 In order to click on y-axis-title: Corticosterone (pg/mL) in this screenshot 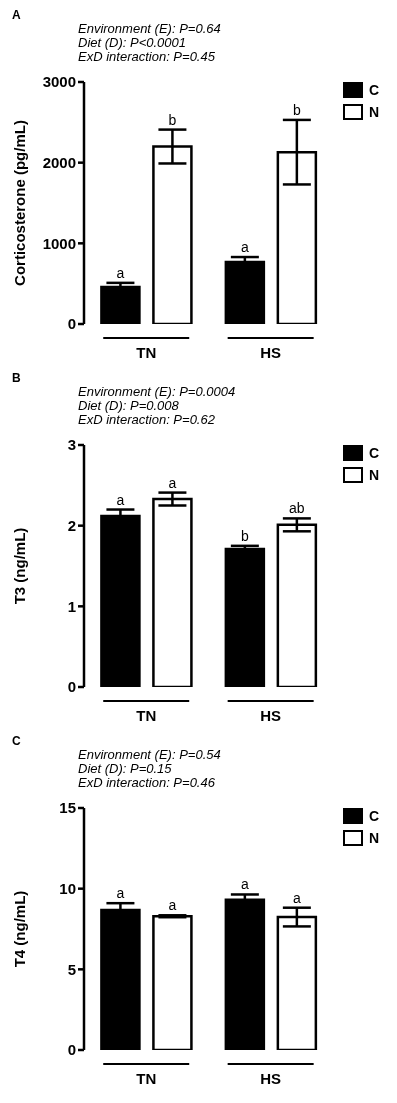, I will do `click(20, 203)`.